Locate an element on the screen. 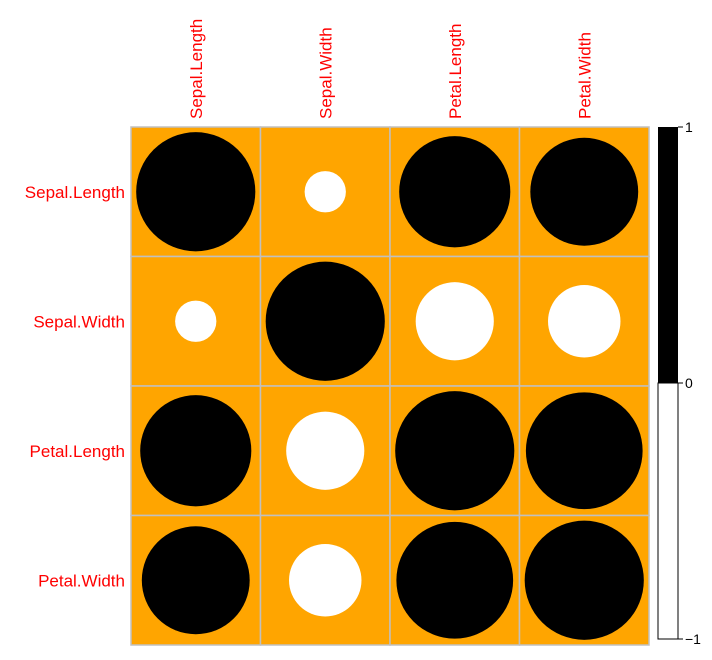  color-legend: 1 0 −1 is located at coordinates (679, 383).